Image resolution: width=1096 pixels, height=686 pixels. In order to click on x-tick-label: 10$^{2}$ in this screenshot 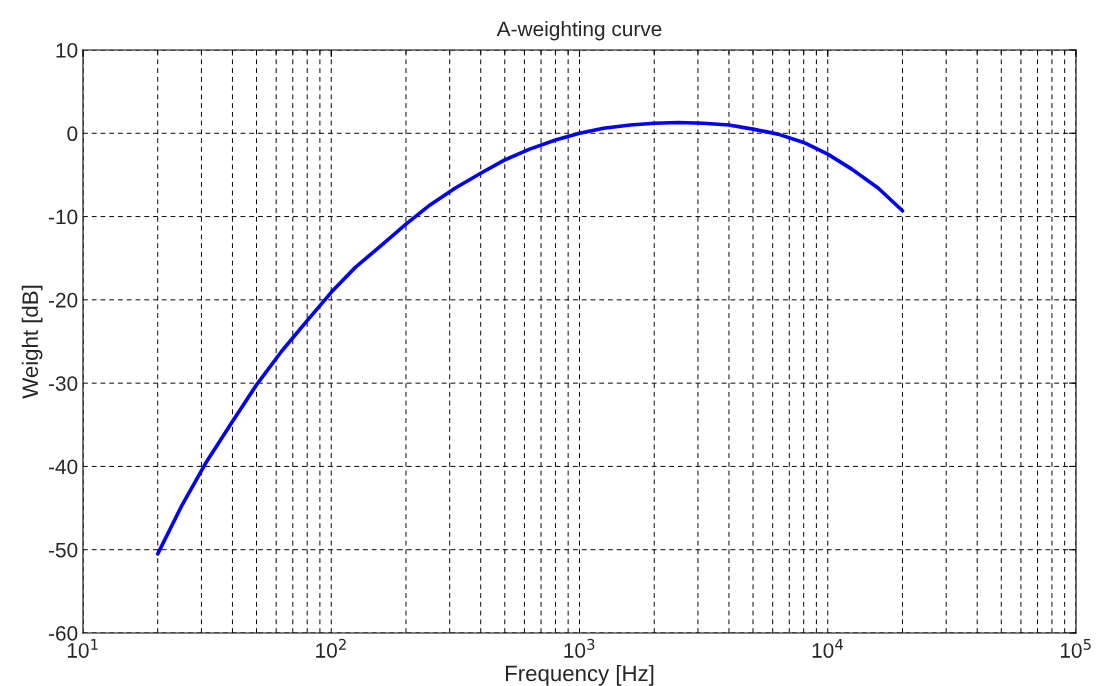, I will do `click(331, 648)`.